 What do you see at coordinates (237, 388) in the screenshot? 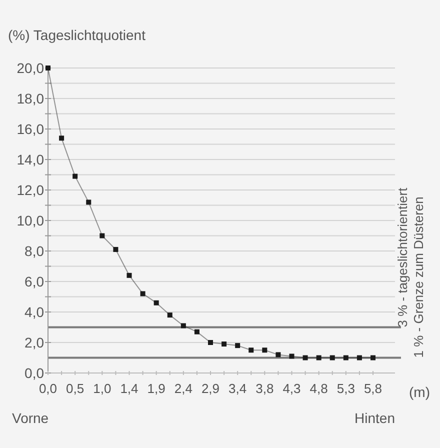
I see `x-tick-label: 3,4` at bounding box center [237, 388].